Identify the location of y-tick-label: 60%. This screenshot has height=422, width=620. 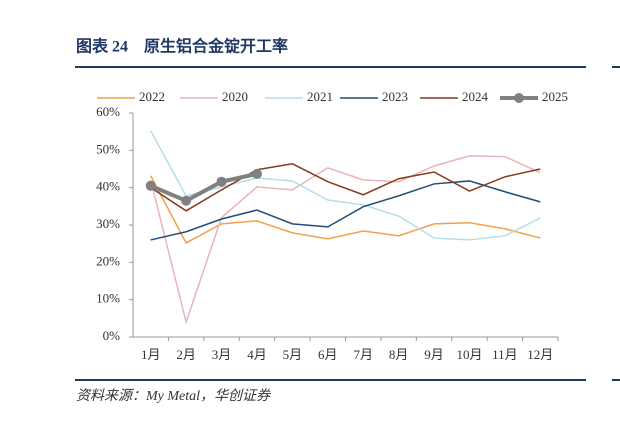
(108, 111).